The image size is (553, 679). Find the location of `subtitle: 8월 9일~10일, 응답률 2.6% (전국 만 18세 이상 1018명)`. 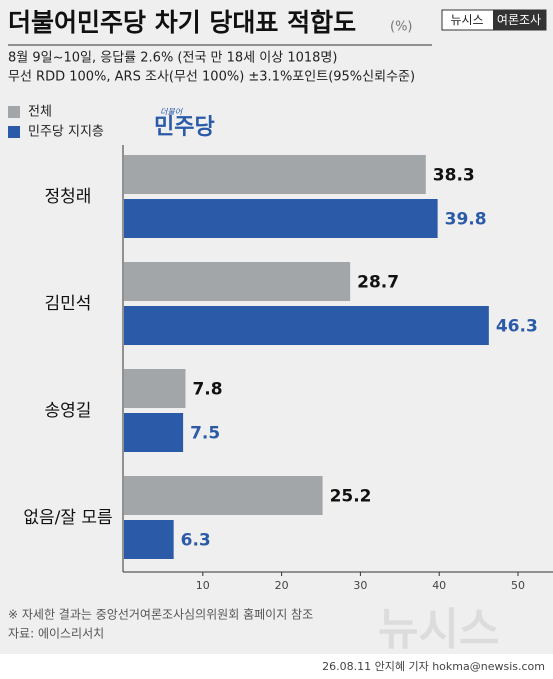

subtitle: 8월 9일~10일, 응답률 2.6% (전국 만 18세 이상 1018명) is located at coordinates (172, 58).